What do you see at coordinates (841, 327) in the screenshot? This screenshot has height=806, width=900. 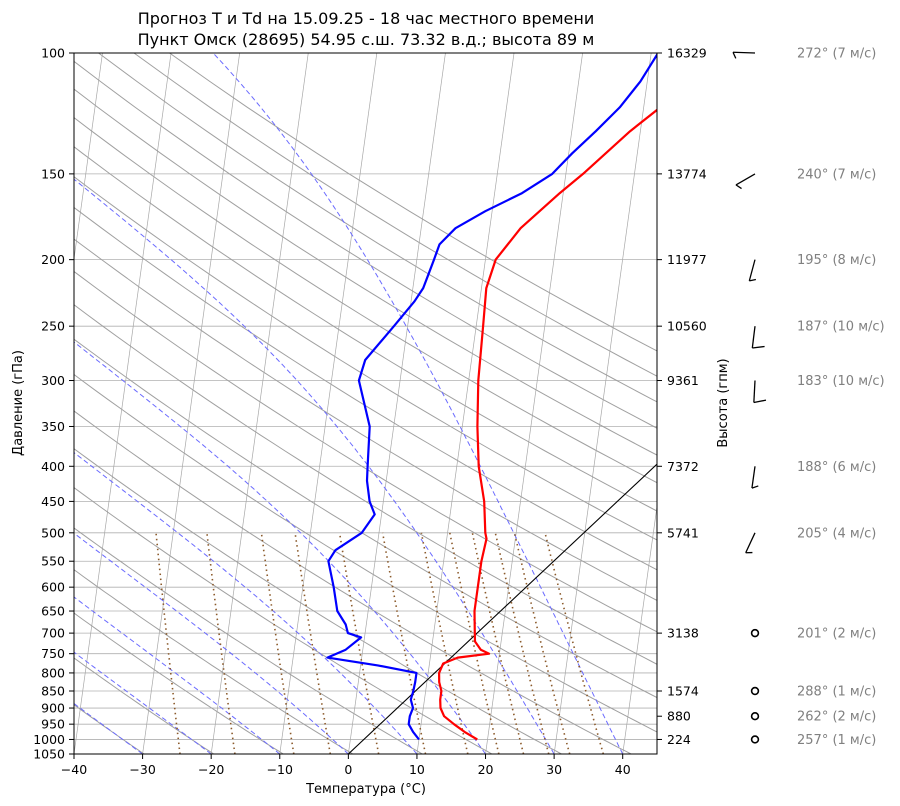 I see `wind-label: 187° (10 м/с)` at bounding box center [841, 327].